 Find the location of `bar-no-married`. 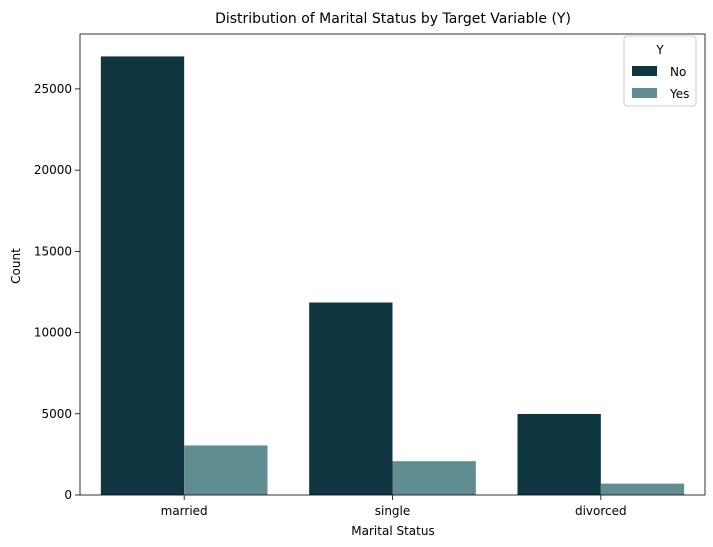

bar-no-married is located at coordinates (142, 275).